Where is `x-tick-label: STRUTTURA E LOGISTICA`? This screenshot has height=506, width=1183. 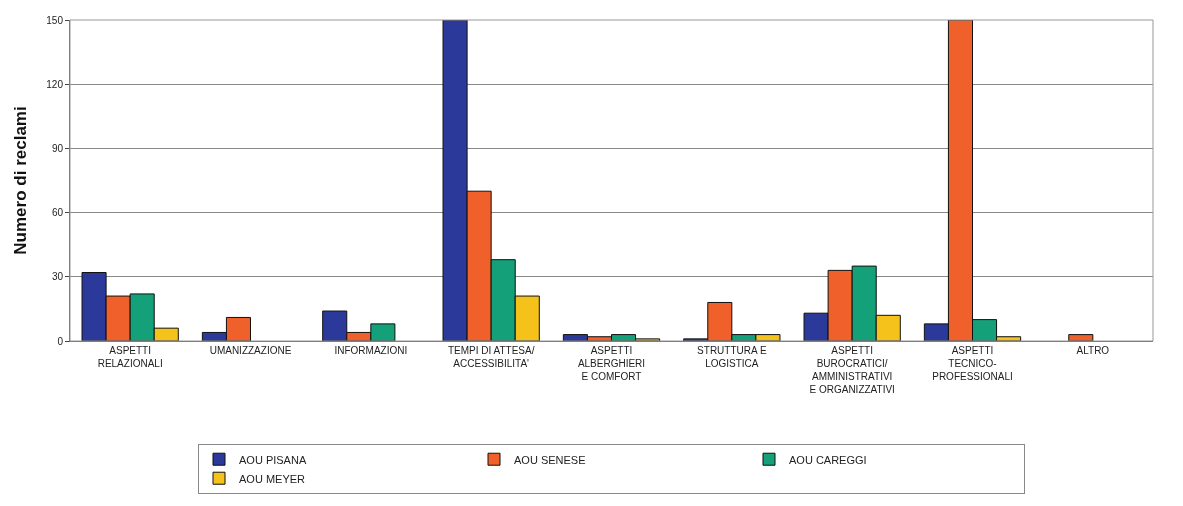
x-tick-label: STRUTTURA E LOGISTICA is located at coordinates (732, 357).